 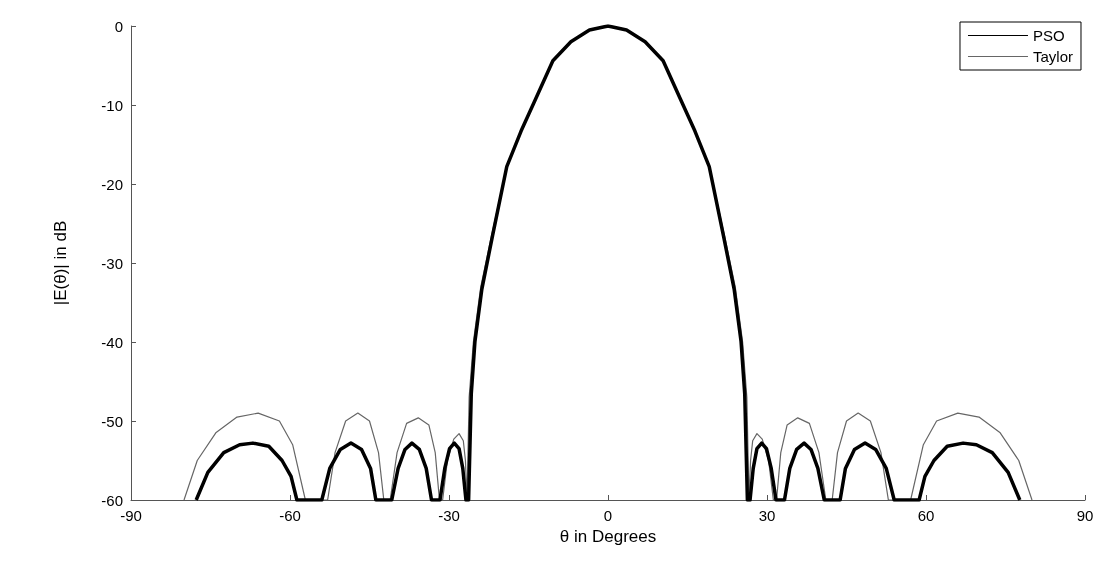 What do you see at coordinates (112, 184) in the screenshot?
I see `y-tick-label: -20` at bounding box center [112, 184].